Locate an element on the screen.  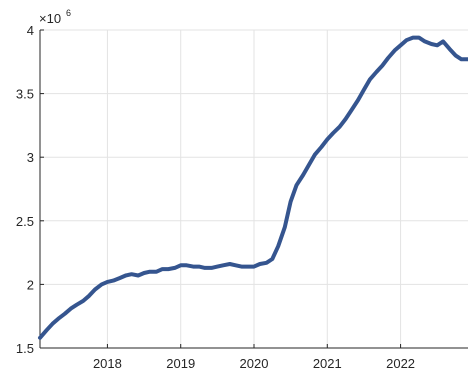
y-exponent-power: 6 is located at coordinates (68, 13).